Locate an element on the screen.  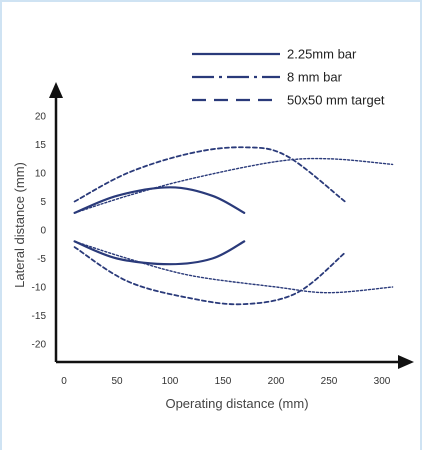
series-line-2-upper is located at coordinates (233, 185).